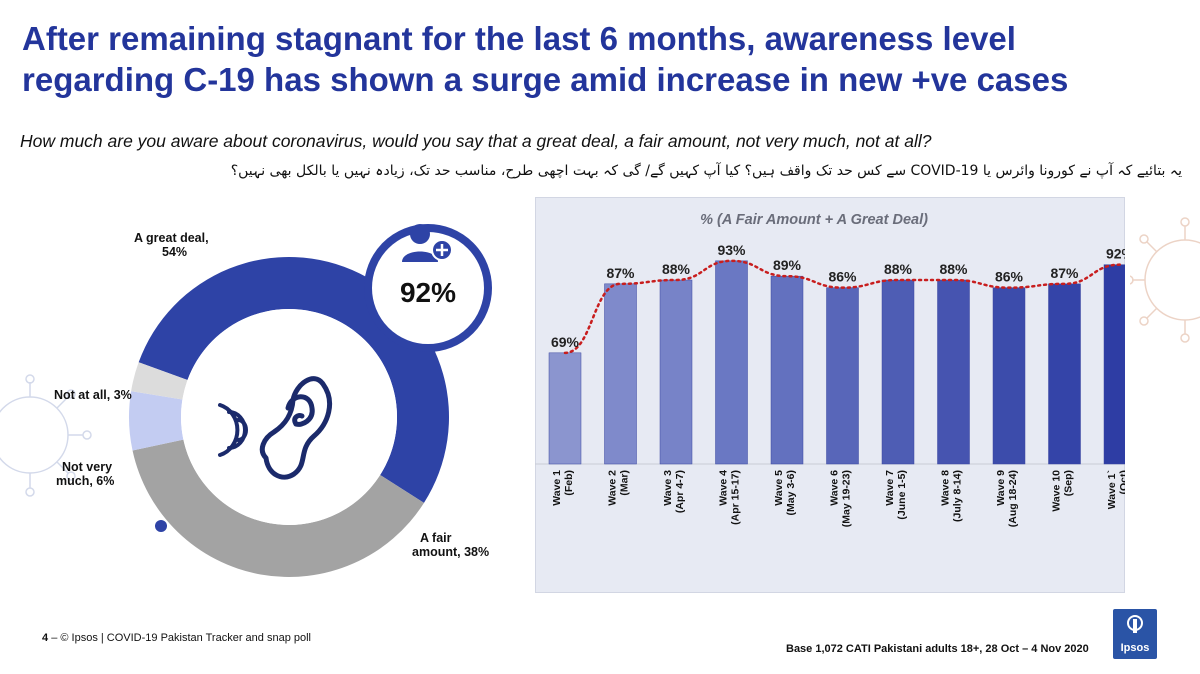  What do you see at coordinates (450, 545) in the screenshot?
I see `donut-label-1: A fair amount, 38%` at bounding box center [450, 545].